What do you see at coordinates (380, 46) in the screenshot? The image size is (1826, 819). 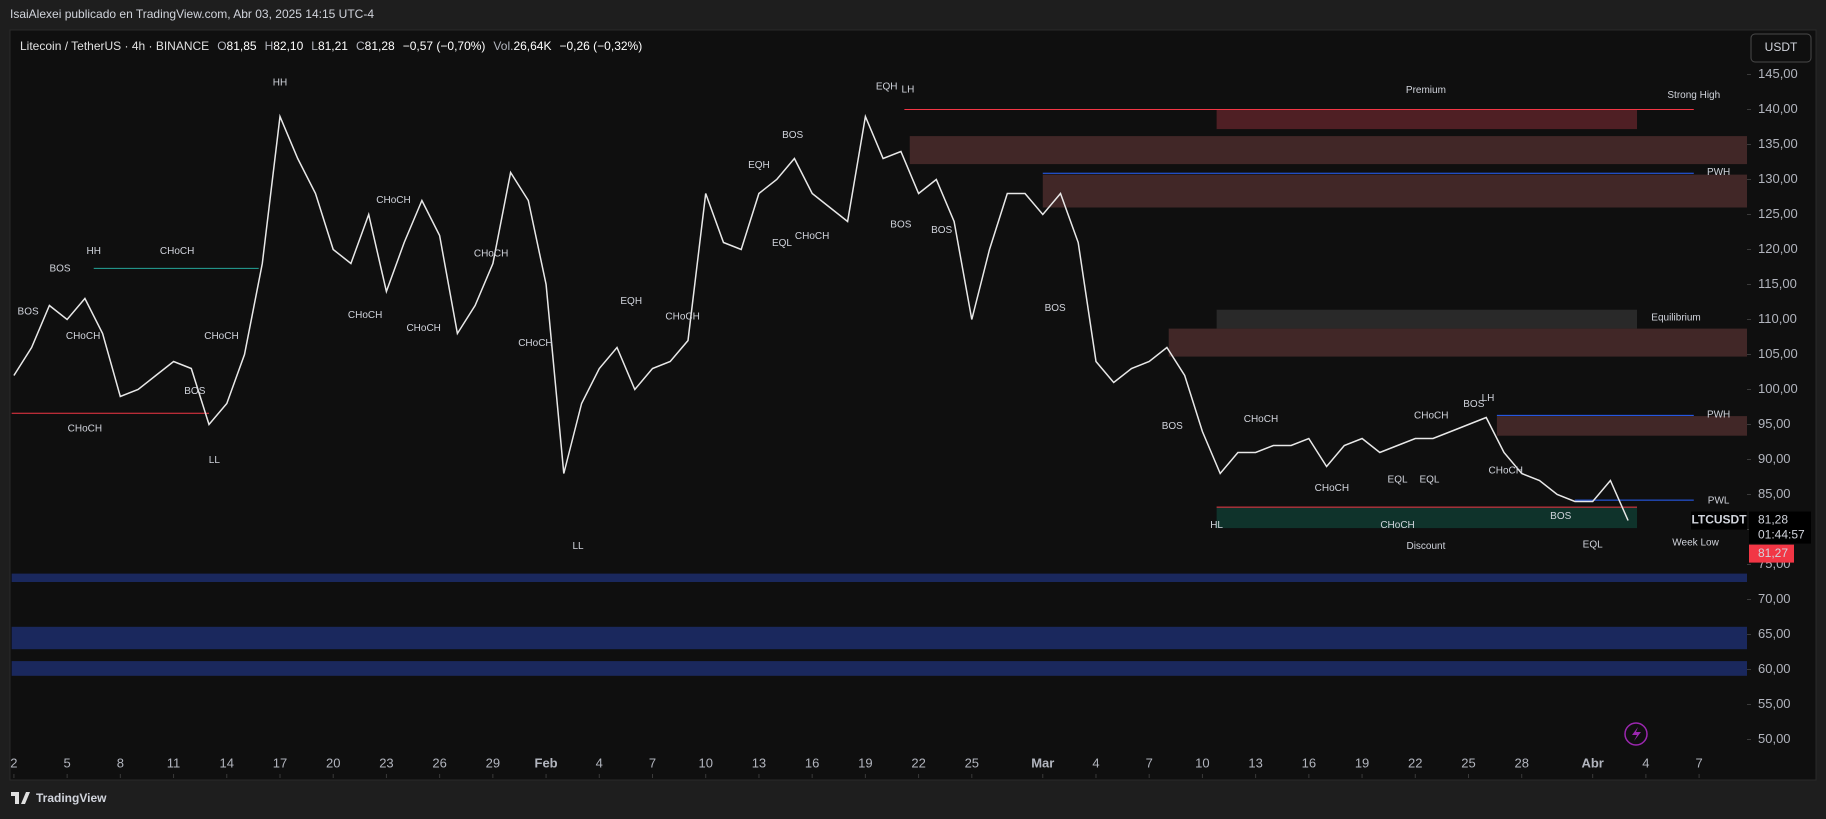 I see `legend-value: 81,28` at bounding box center [380, 46].